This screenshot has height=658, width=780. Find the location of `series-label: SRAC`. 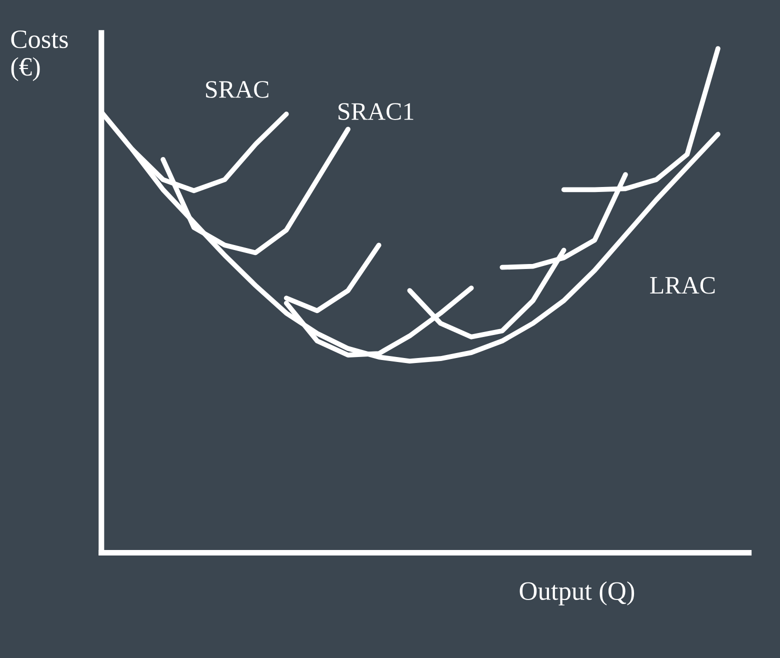

series-label: SRAC is located at coordinates (237, 89).